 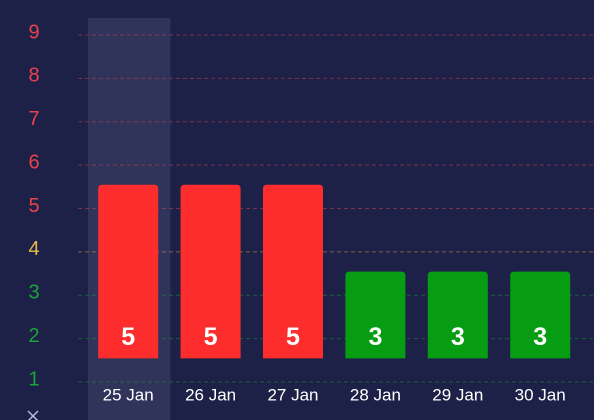 What do you see at coordinates (292, 394) in the screenshot?
I see `x-tick-label: 27 Jan` at bounding box center [292, 394].